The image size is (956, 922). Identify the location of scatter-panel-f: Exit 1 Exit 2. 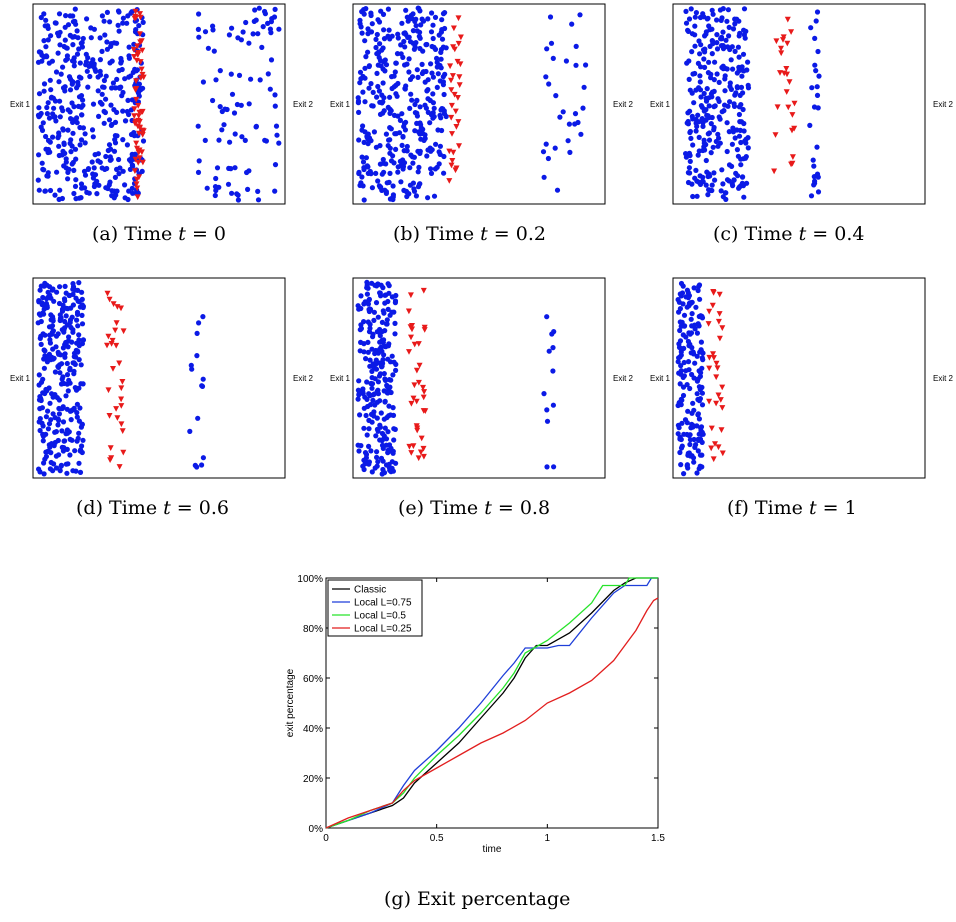
(802, 378).